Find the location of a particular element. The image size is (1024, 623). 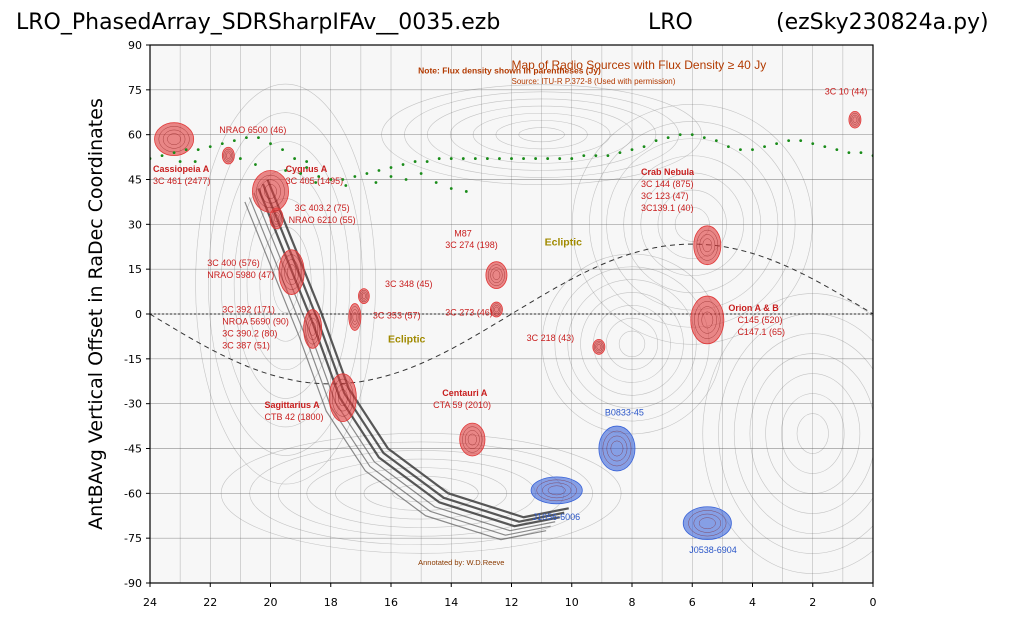

radio-source-label: 3C 274 (198) is located at coordinates (471, 245).